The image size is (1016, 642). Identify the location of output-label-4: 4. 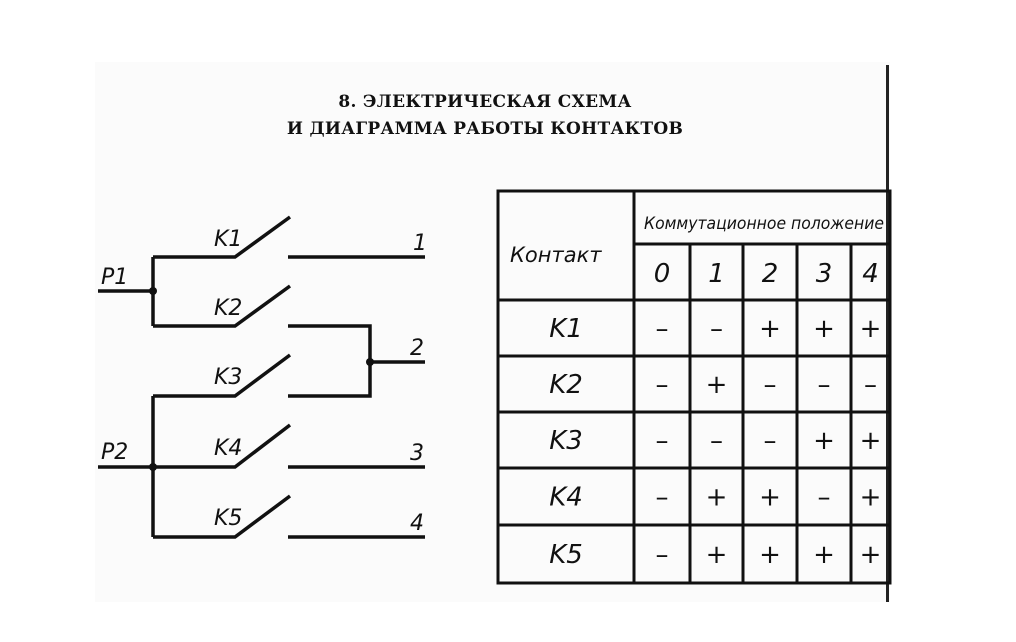
(417, 523).